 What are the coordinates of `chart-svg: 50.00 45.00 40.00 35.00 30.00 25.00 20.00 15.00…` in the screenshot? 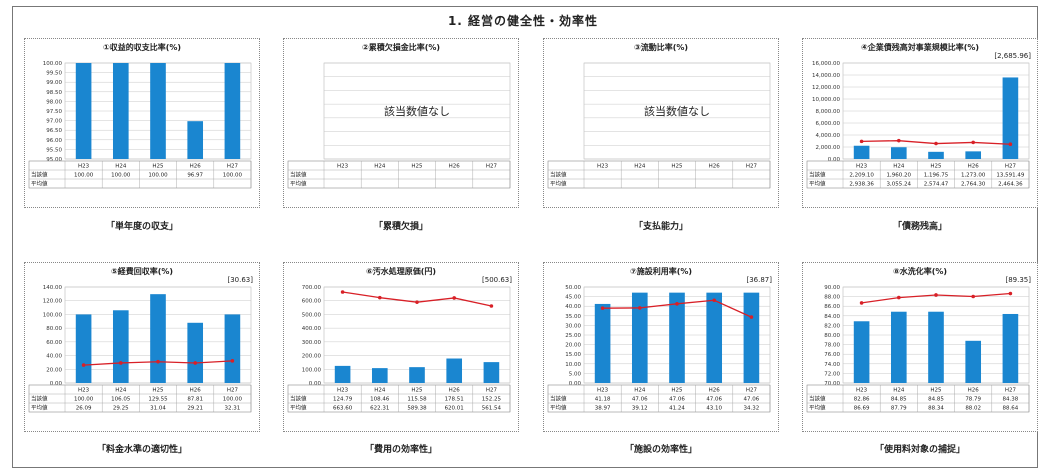 It's located at (659, 349).